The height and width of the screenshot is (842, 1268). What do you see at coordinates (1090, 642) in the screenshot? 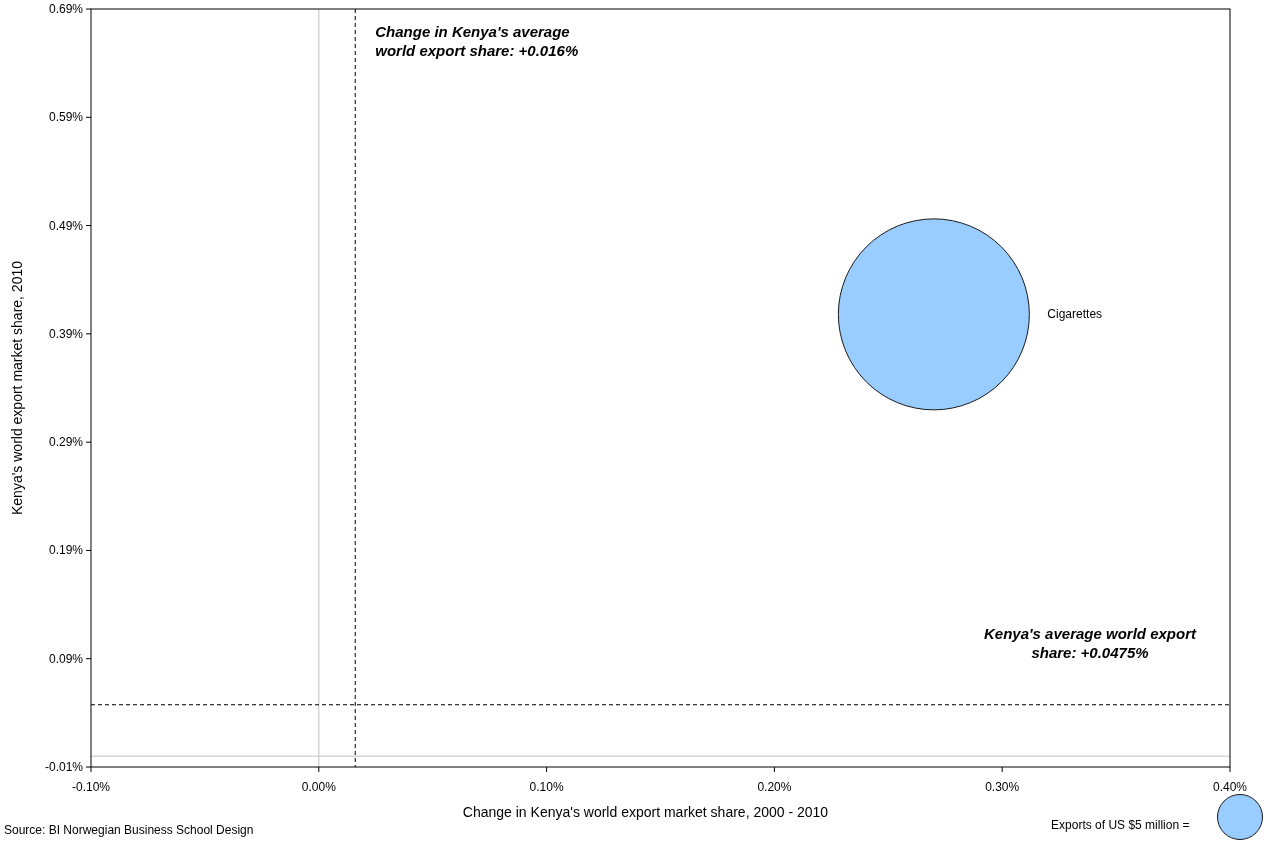
I see `ref-line-label: Kenya's average world export share: +0.0475%` at bounding box center [1090, 642].